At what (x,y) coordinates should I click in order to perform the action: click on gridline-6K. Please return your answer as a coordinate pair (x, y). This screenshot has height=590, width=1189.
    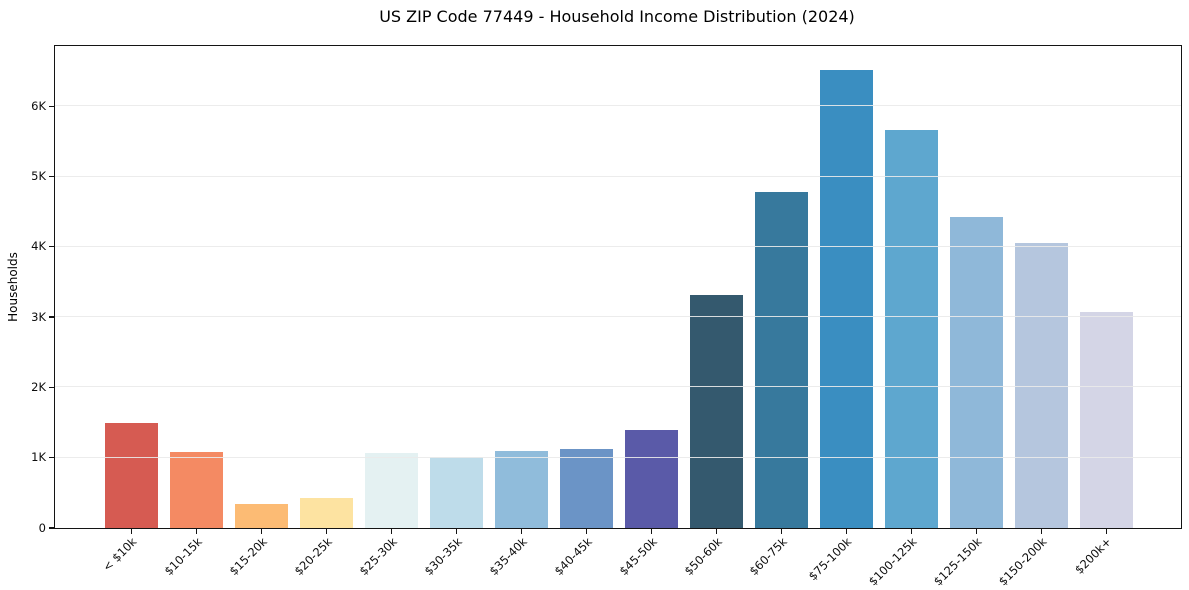
    Looking at the image, I should click on (618, 106).